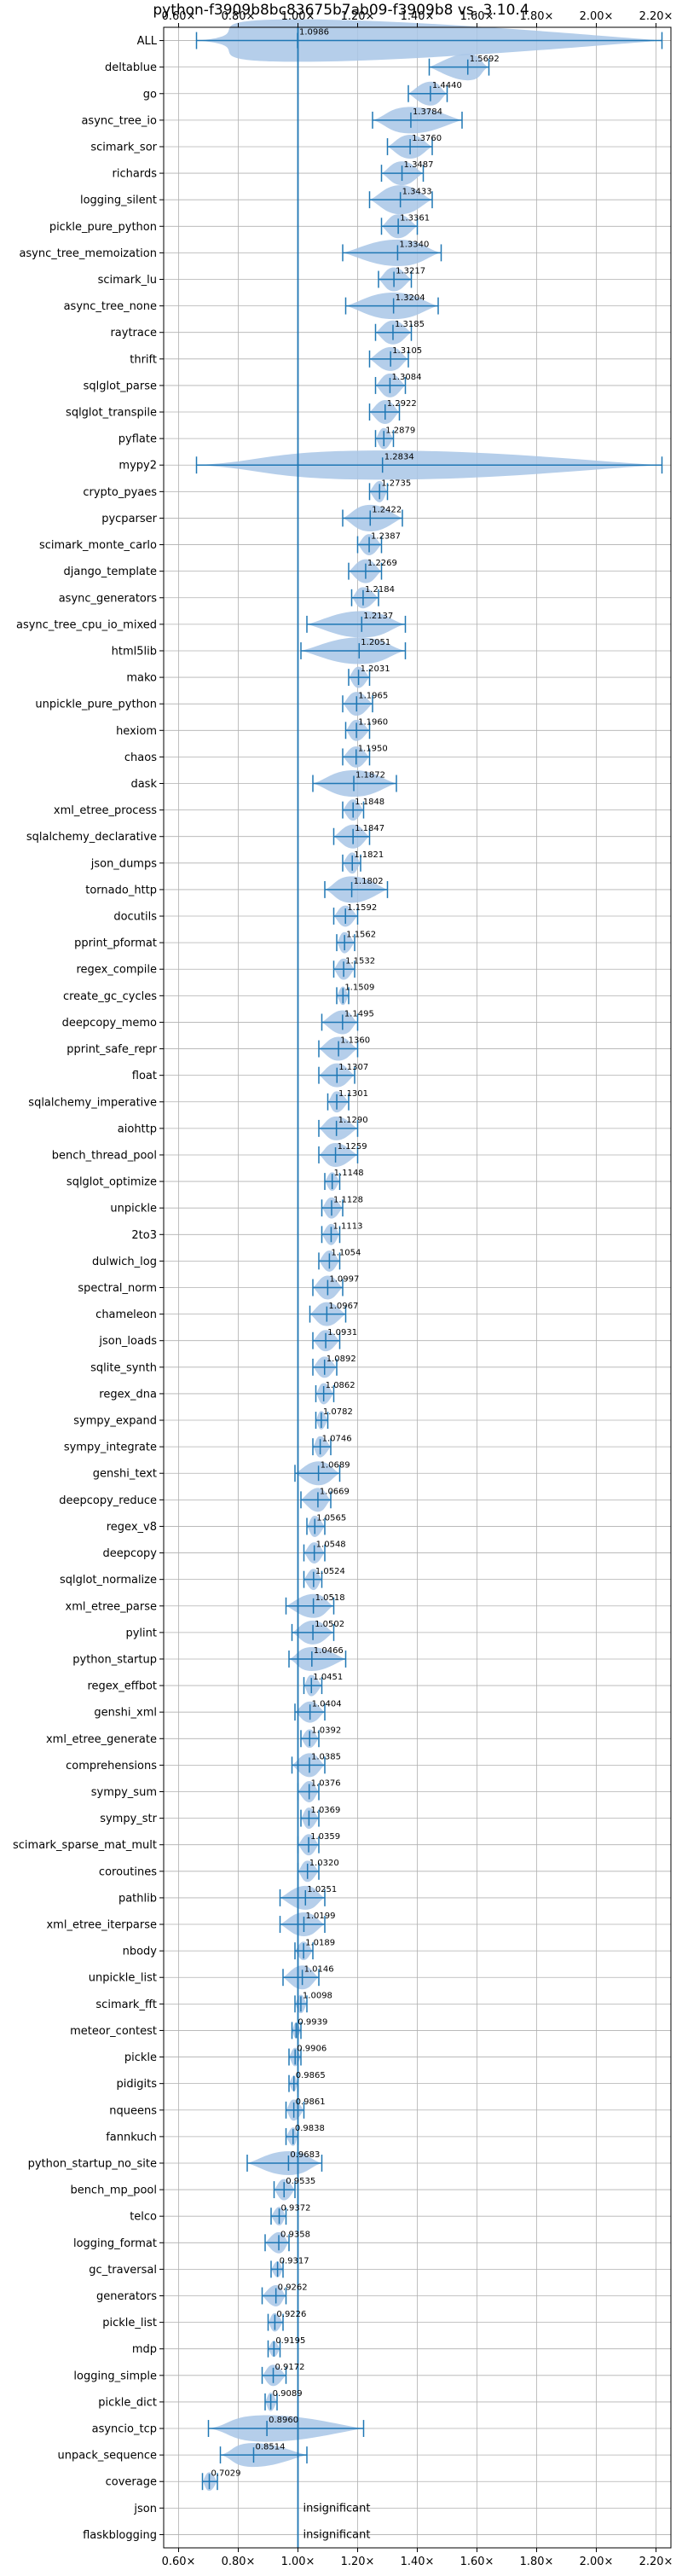 The width and height of the screenshot is (682, 2576). I want to click on category-label: django_template, so click(111, 572).